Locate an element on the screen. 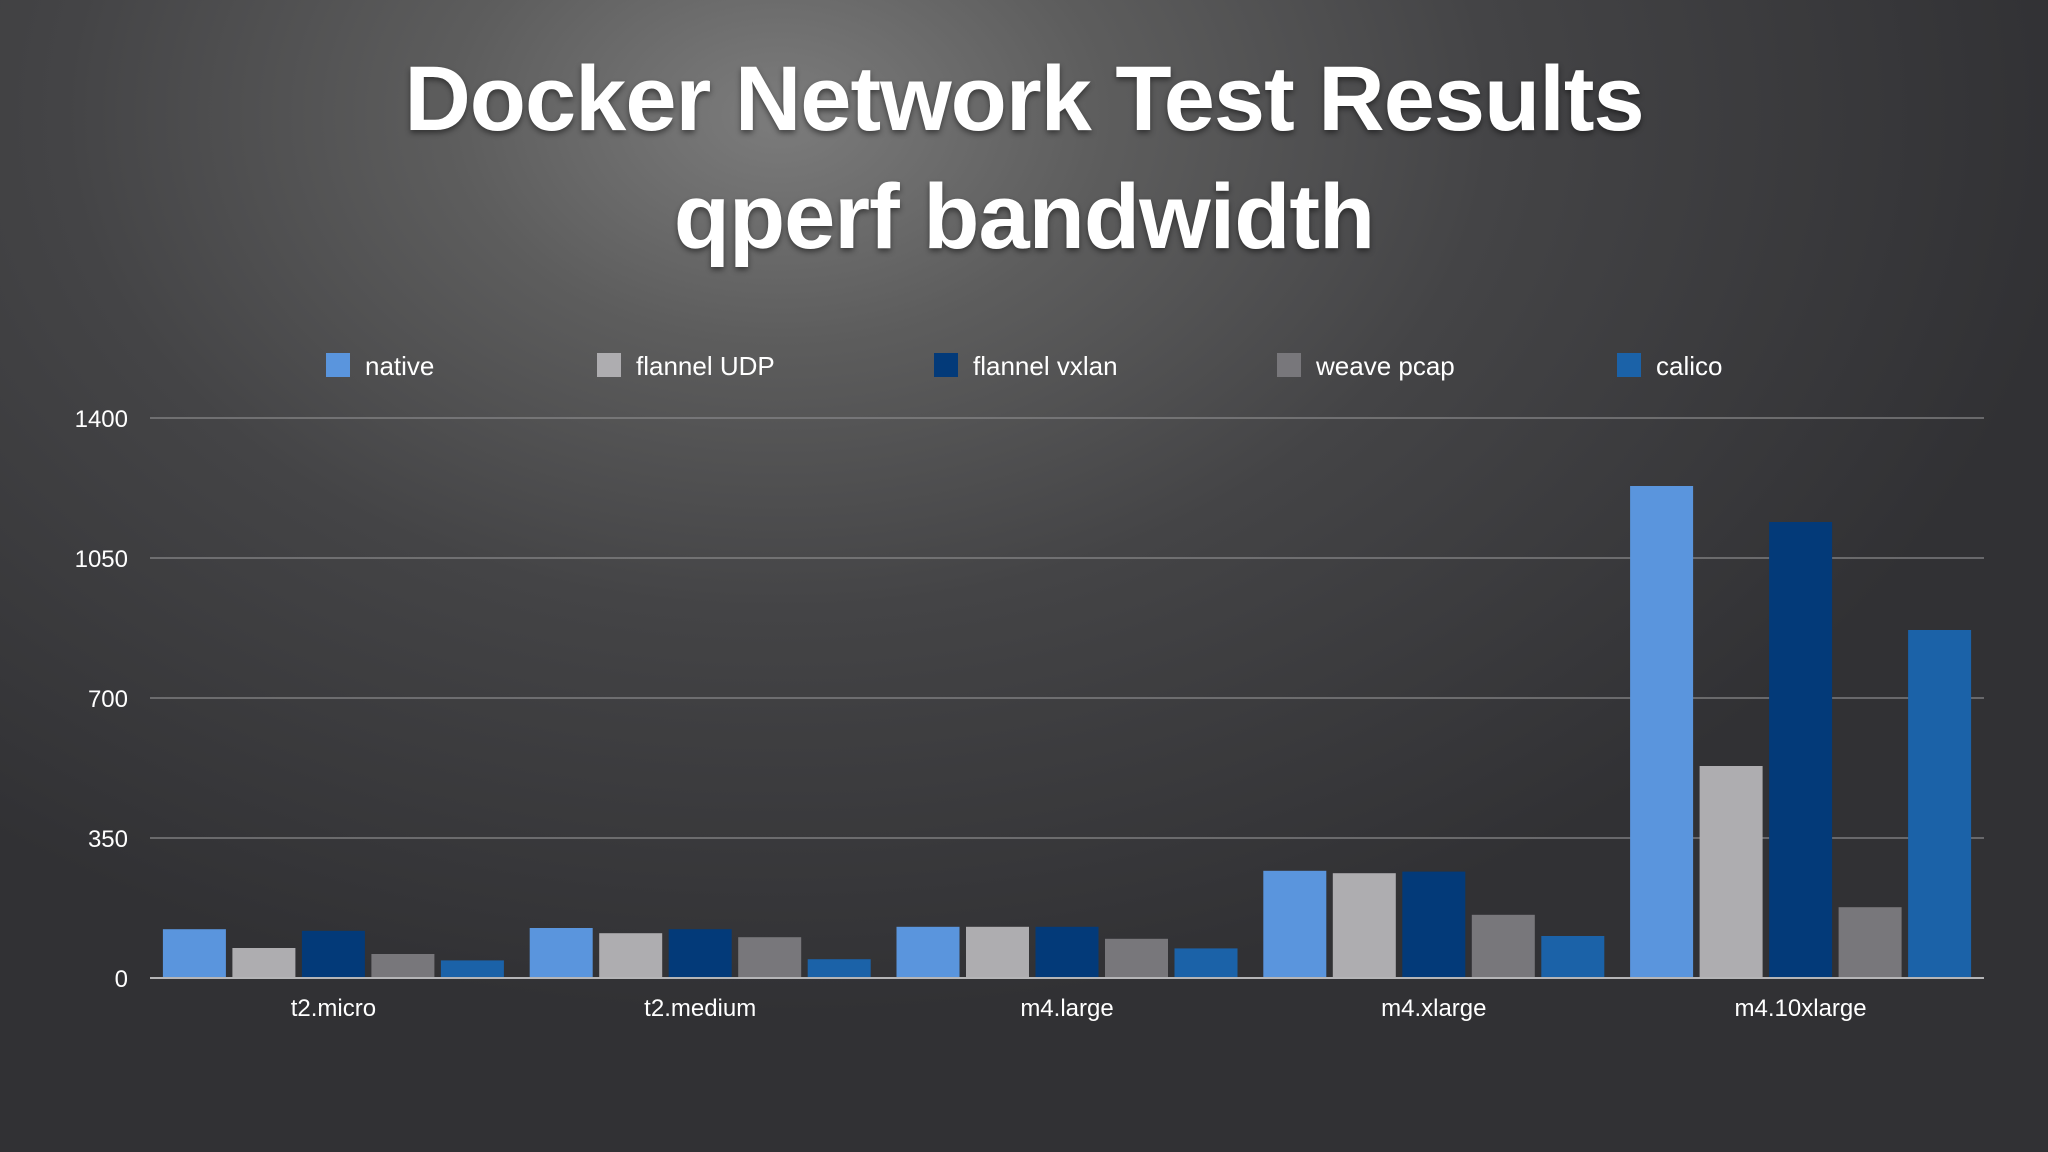 This screenshot has height=1152, width=2048. legend-label: calico is located at coordinates (1689, 366).